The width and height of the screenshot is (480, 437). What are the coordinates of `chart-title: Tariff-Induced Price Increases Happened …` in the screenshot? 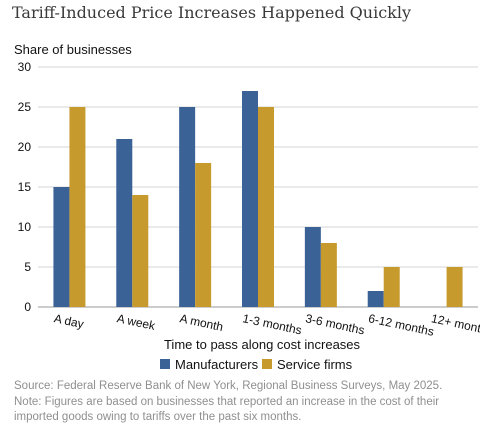 It's located at (212, 12).